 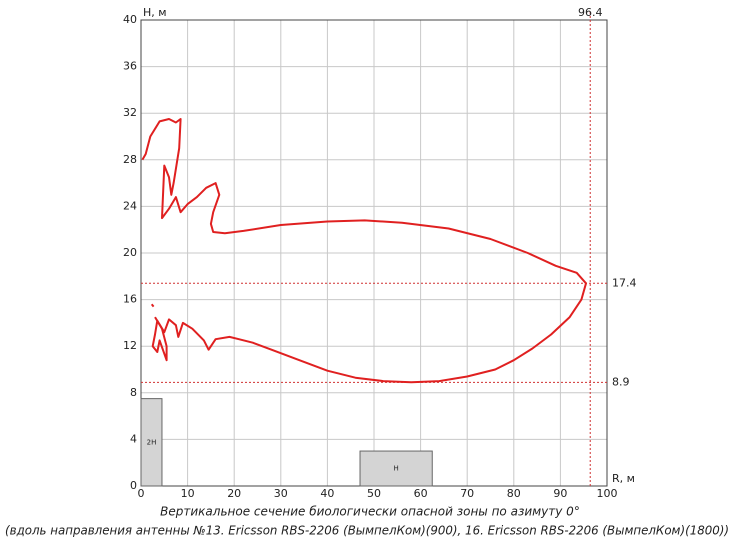 What do you see at coordinates (130, 345) in the screenshot?
I see `y-tick-label: 12` at bounding box center [130, 345].